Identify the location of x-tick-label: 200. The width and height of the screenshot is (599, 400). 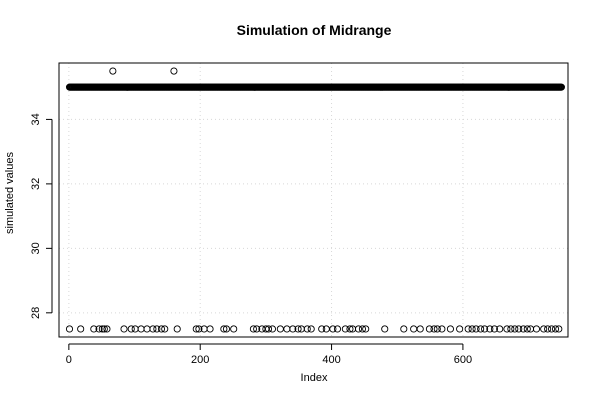
(200, 360).